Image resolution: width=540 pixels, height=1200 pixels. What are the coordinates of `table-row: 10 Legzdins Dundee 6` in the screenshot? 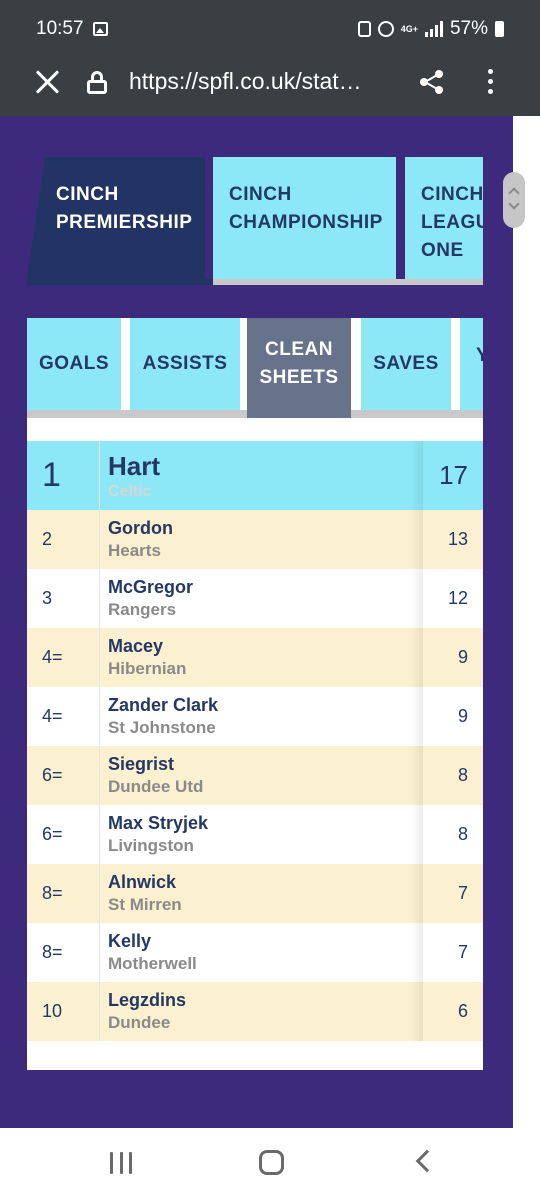 It's located at (255, 1011).